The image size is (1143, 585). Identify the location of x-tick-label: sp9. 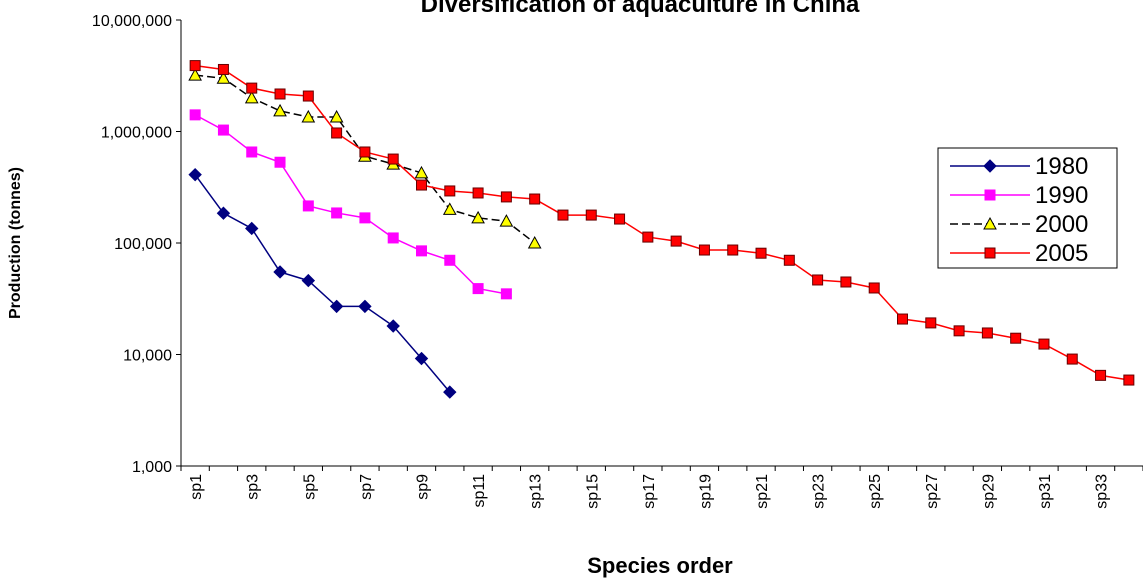
(423, 487).